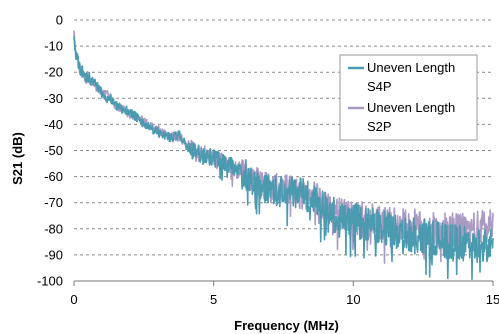  Describe the element at coordinates (53, 150) in the screenshot. I see `y-tick-label: -50` at that location.